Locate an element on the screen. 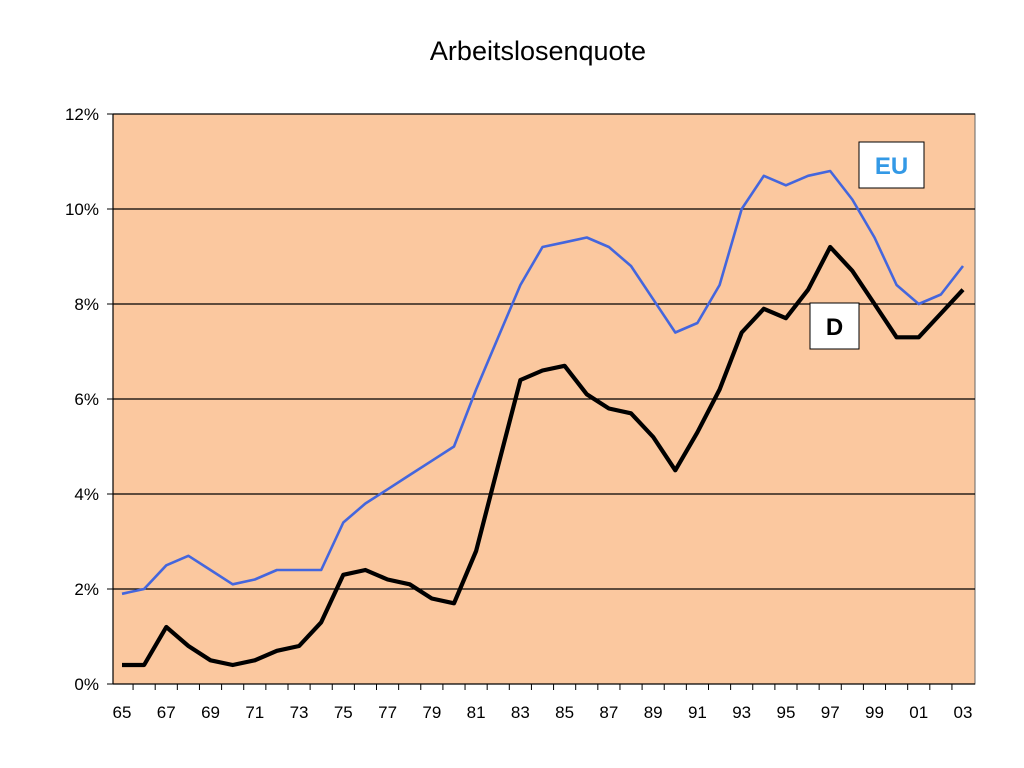 Image resolution: width=1024 pixels, height=768 pixels. legend-box-d is located at coordinates (834, 326).